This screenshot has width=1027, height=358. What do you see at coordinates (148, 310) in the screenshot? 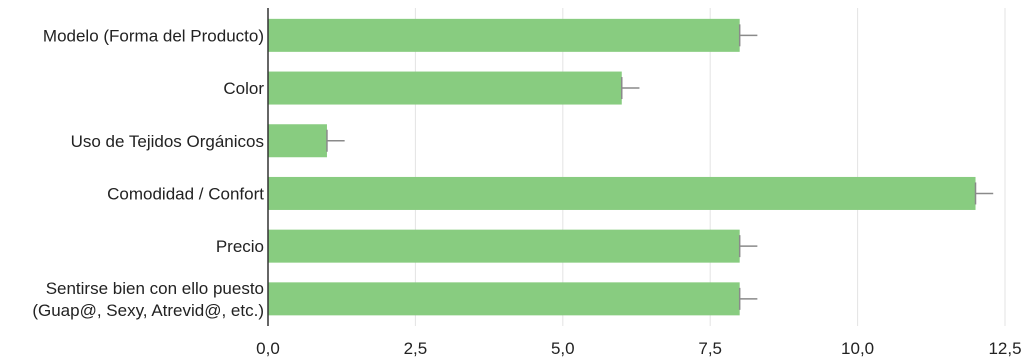
I see `category-label: (Guap@, Sexy, Atrevid@, etc.)` at bounding box center [148, 310].